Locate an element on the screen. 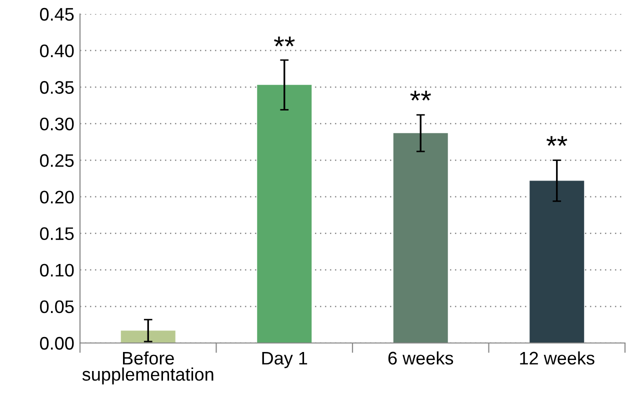  y-tick-label: 0.15 is located at coordinates (57, 233).